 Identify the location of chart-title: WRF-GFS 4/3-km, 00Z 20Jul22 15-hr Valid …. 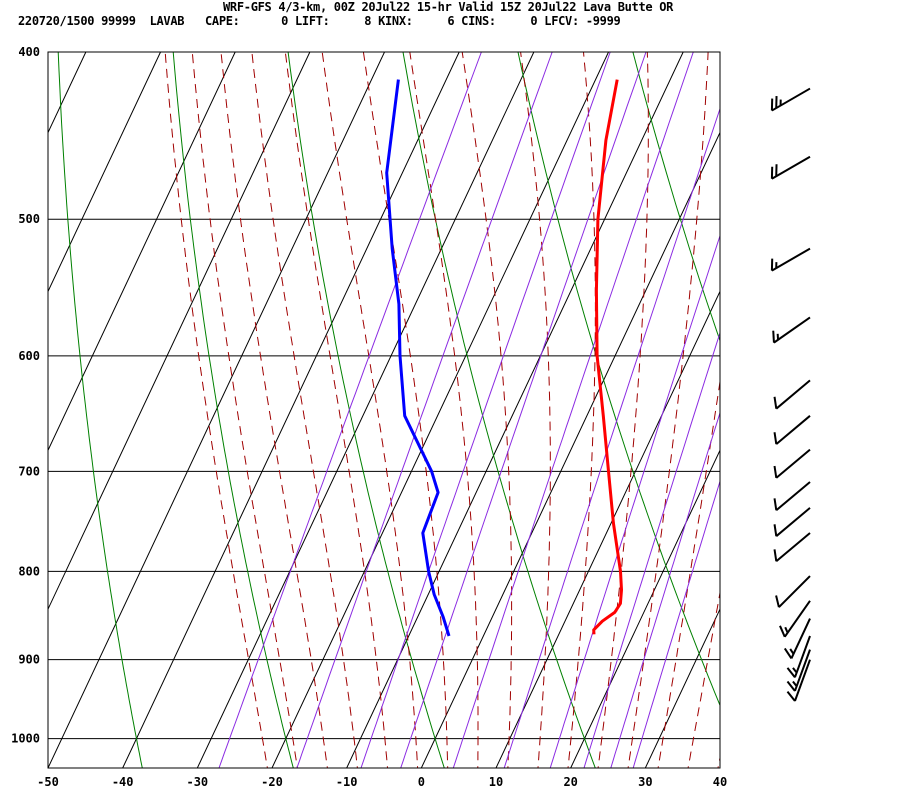
(448, 7).